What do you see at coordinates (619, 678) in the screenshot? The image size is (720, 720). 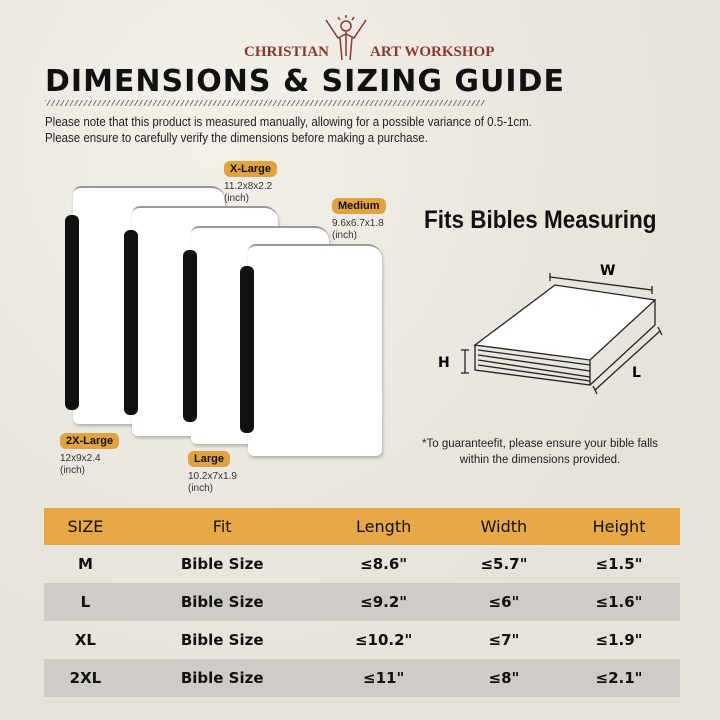 I see `cell: ≤2.1"` at bounding box center [619, 678].